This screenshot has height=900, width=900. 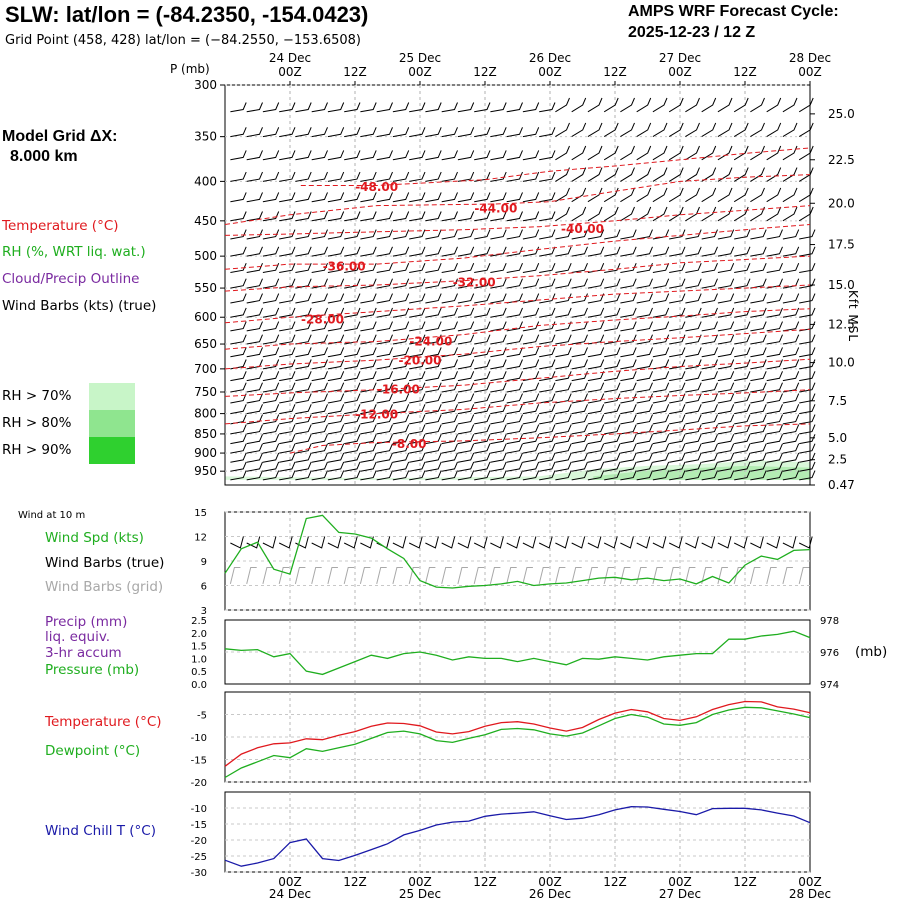 What do you see at coordinates (205, 256) in the screenshot?
I see `pressure-tick-label: 500` at bounding box center [205, 256].